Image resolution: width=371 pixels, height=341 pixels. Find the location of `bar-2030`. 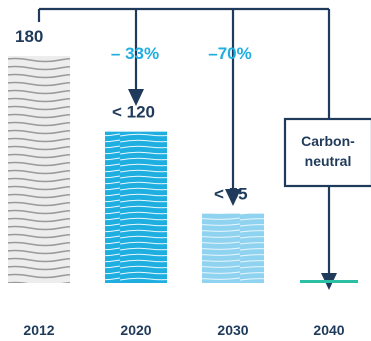

bar-2030 is located at coordinates (233, 248).